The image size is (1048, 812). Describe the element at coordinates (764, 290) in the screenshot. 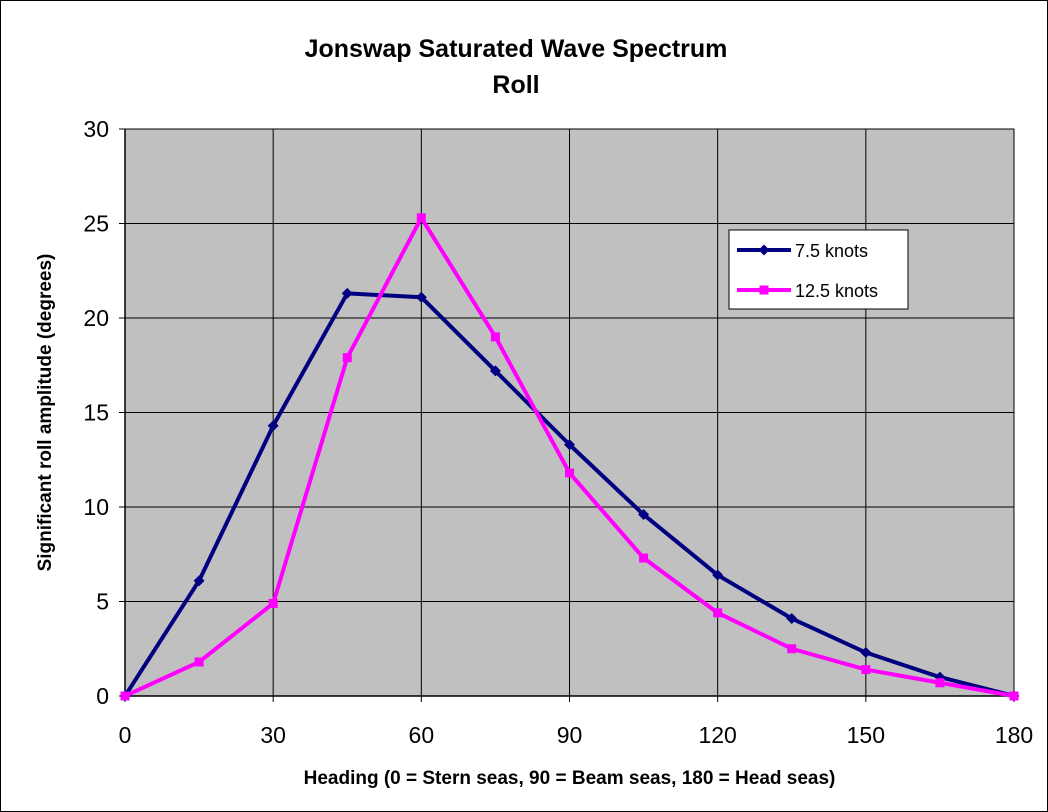

I see `legend-marker-12-5-knots` at that location.